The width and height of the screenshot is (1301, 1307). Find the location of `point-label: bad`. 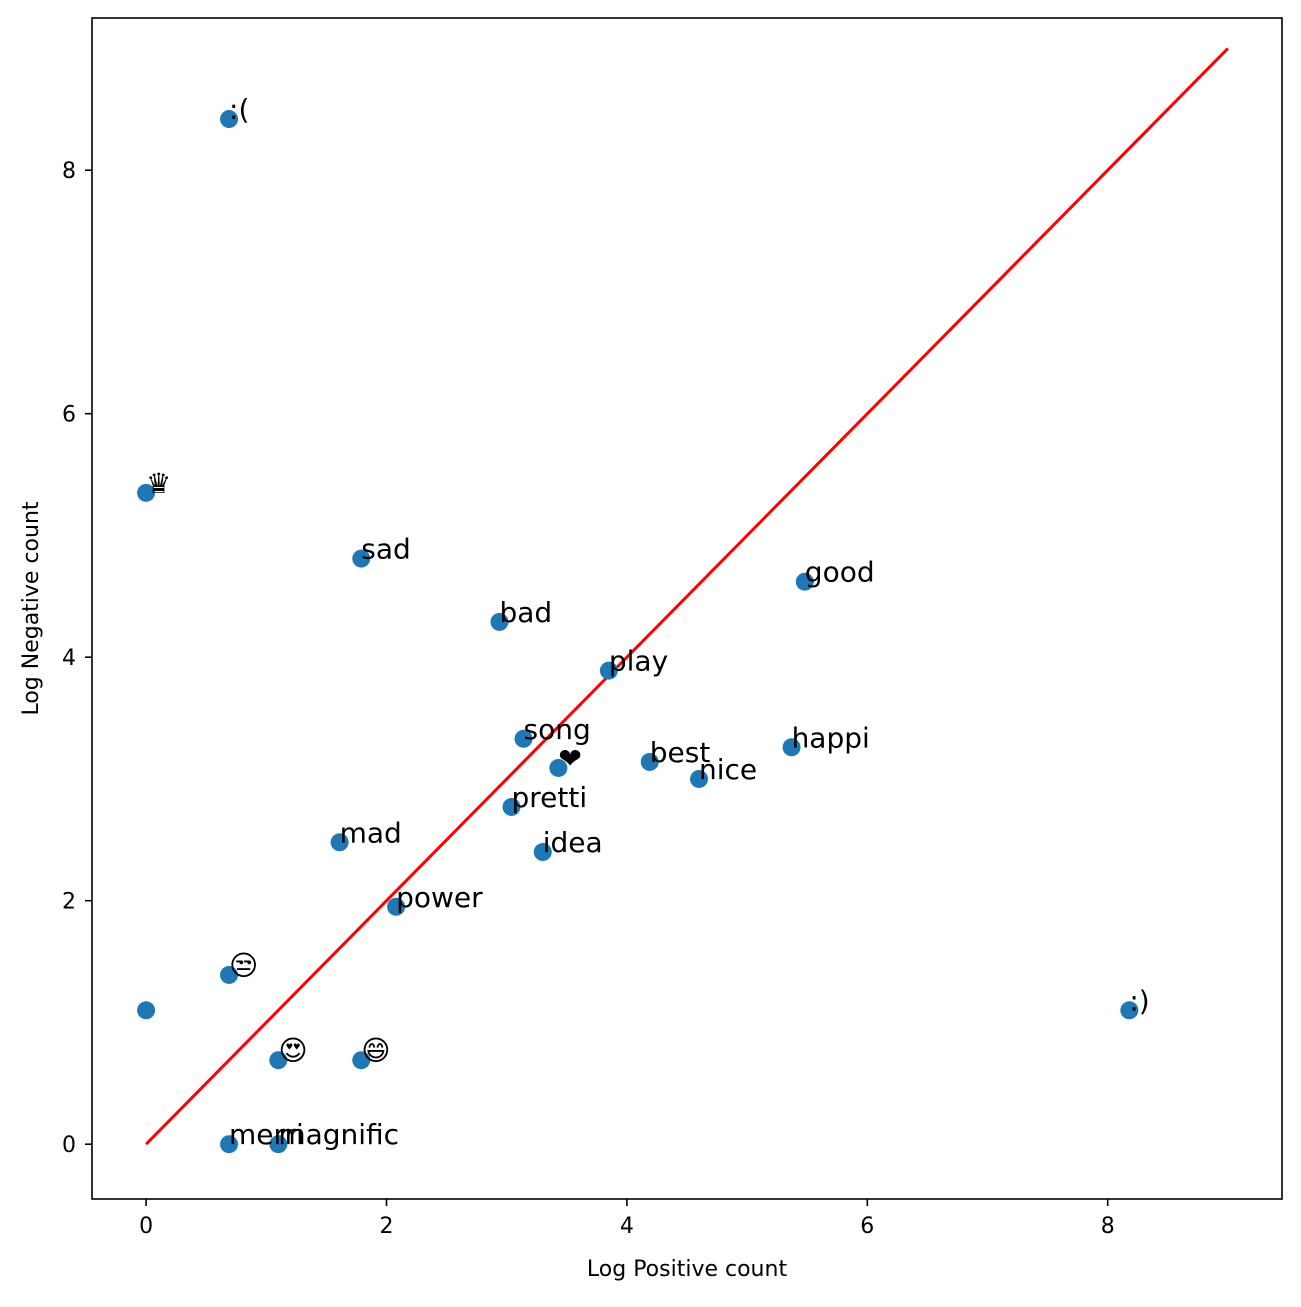

point-label: bad is located at coordinates (525, 612).